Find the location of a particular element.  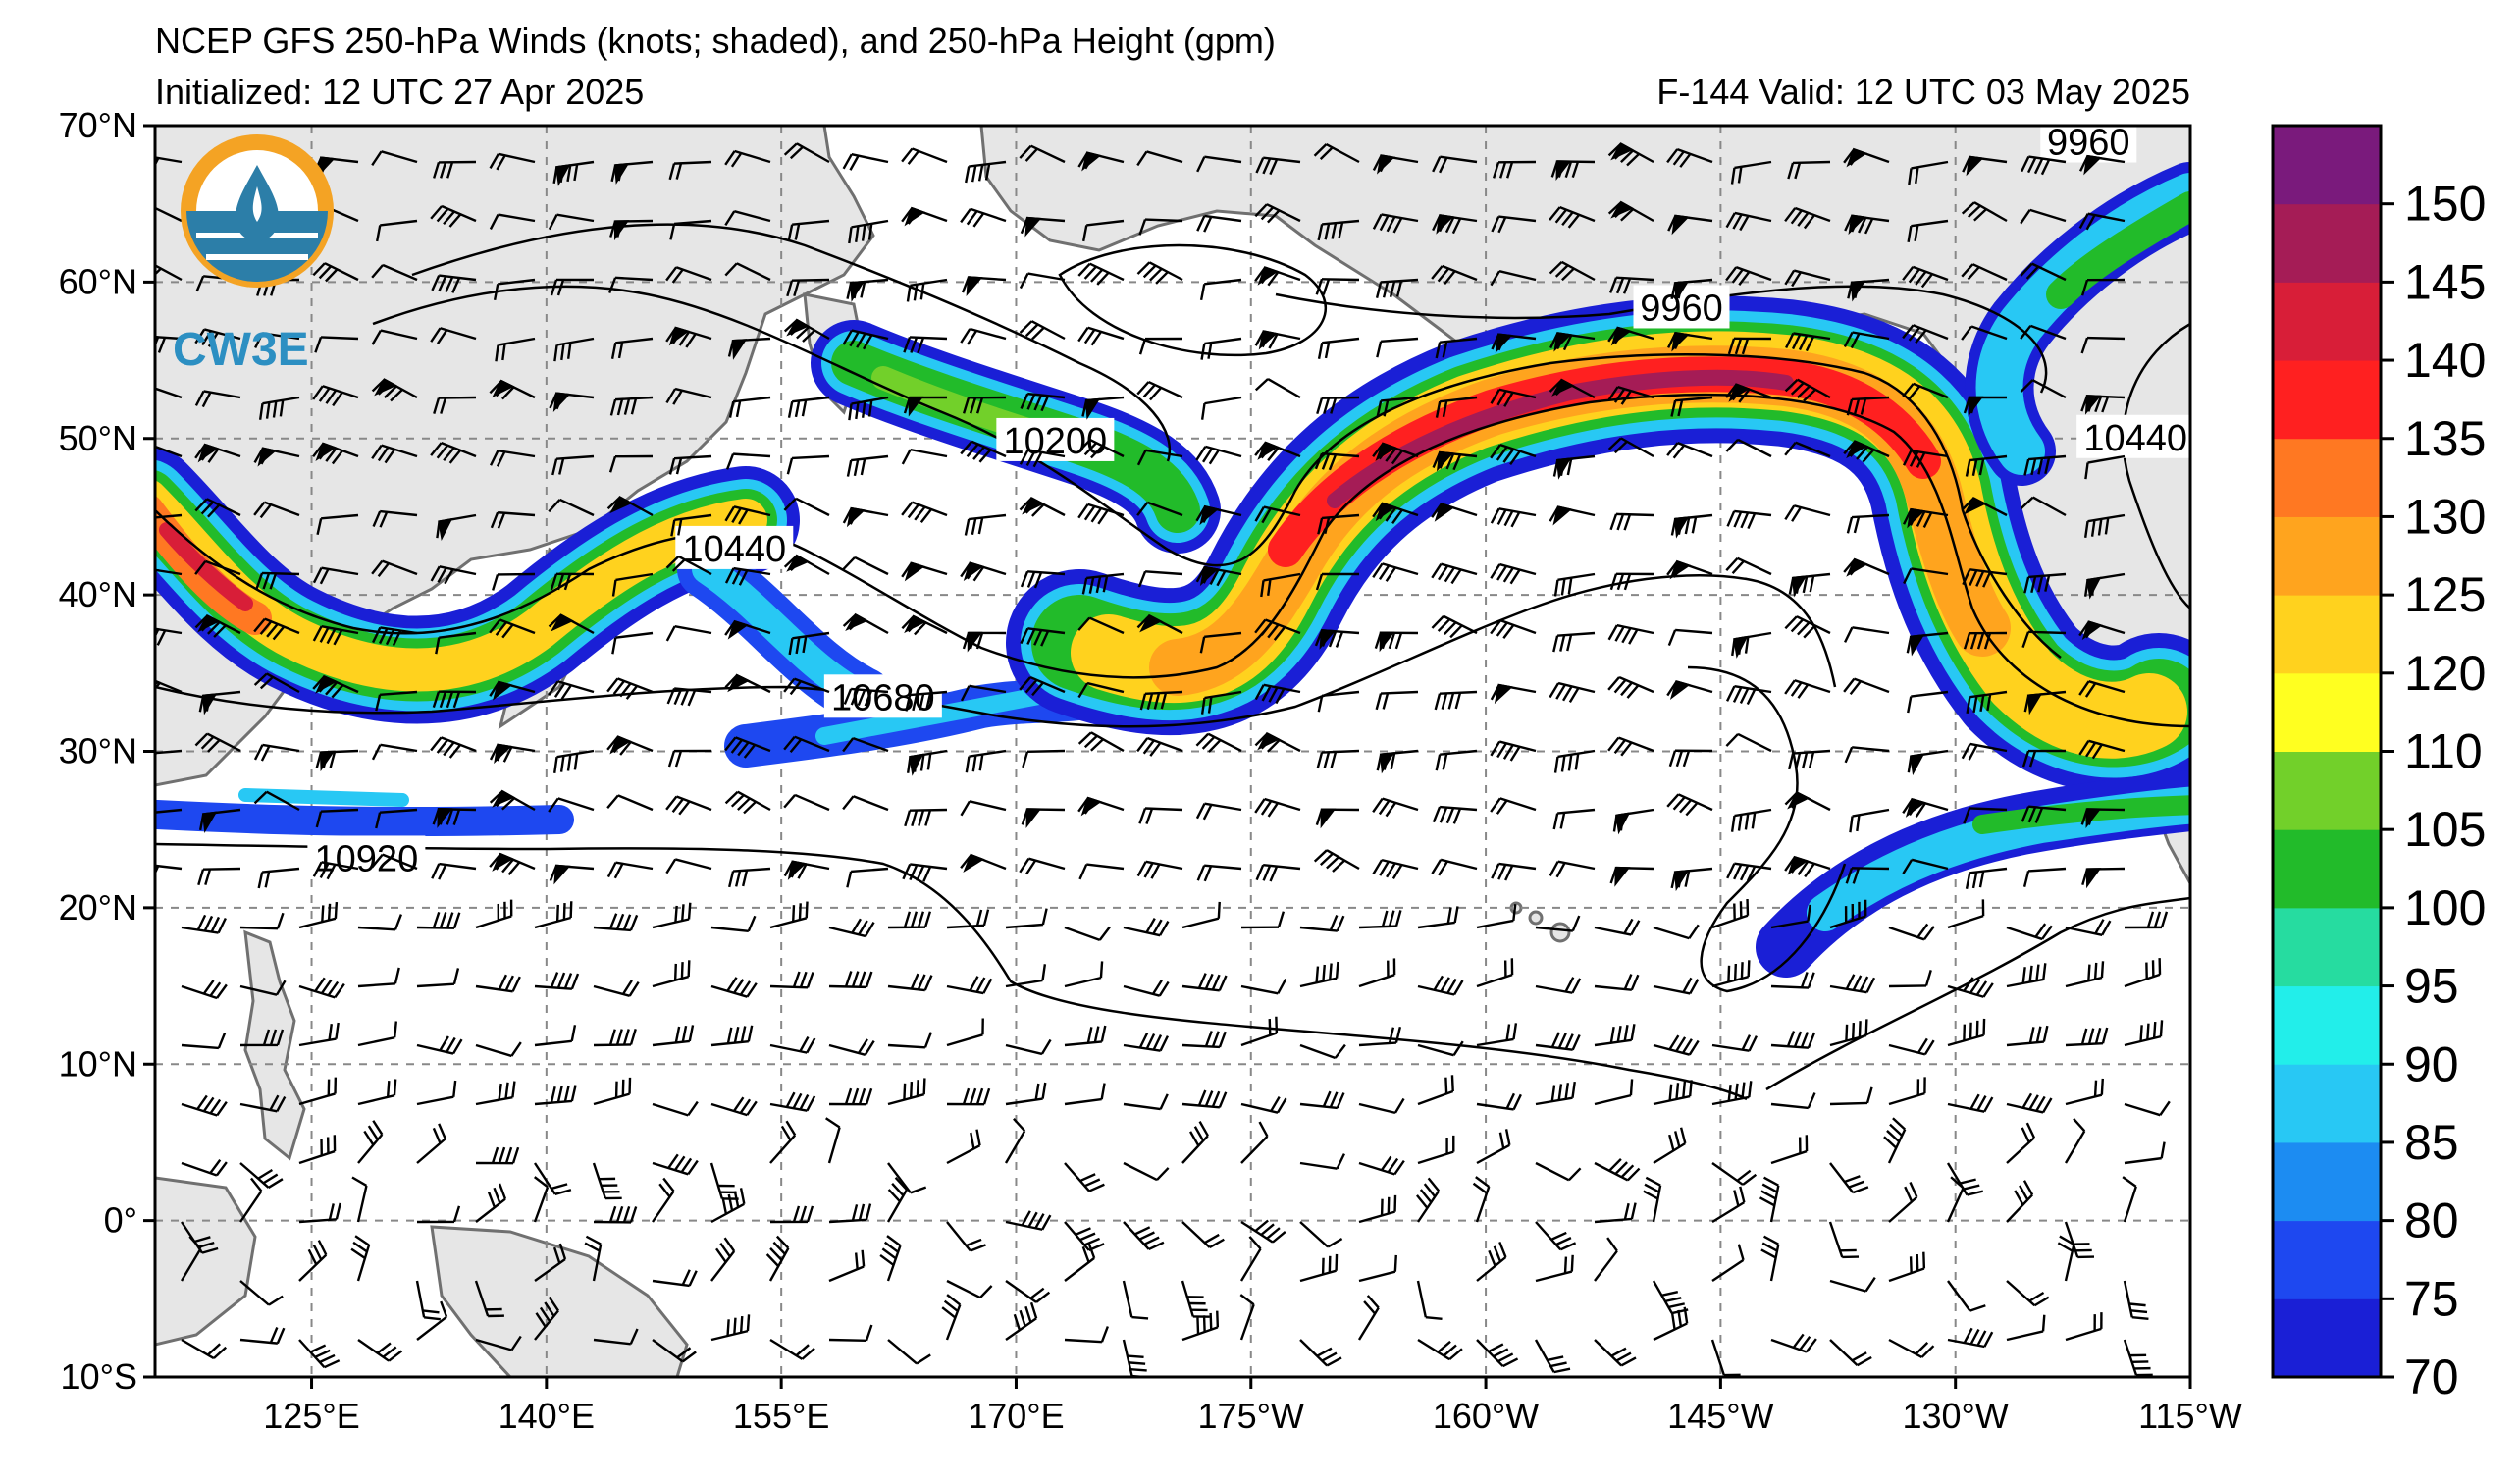

contour-9960-closed is located at coordinates (1192, 300).